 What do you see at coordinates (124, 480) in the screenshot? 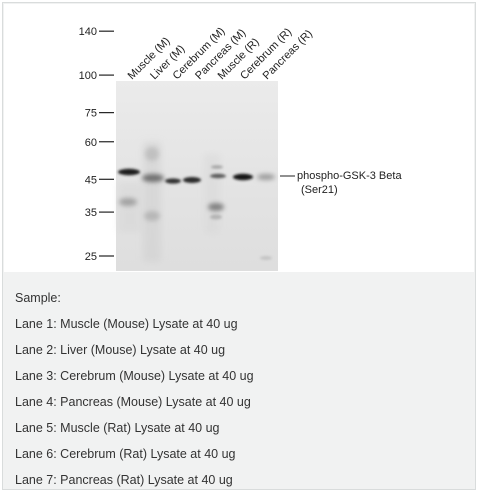
I see `caption-lane-7: Lane 7: Pancreas (Rat) Lysate at 40 ug` at bounding box center [124, 480].